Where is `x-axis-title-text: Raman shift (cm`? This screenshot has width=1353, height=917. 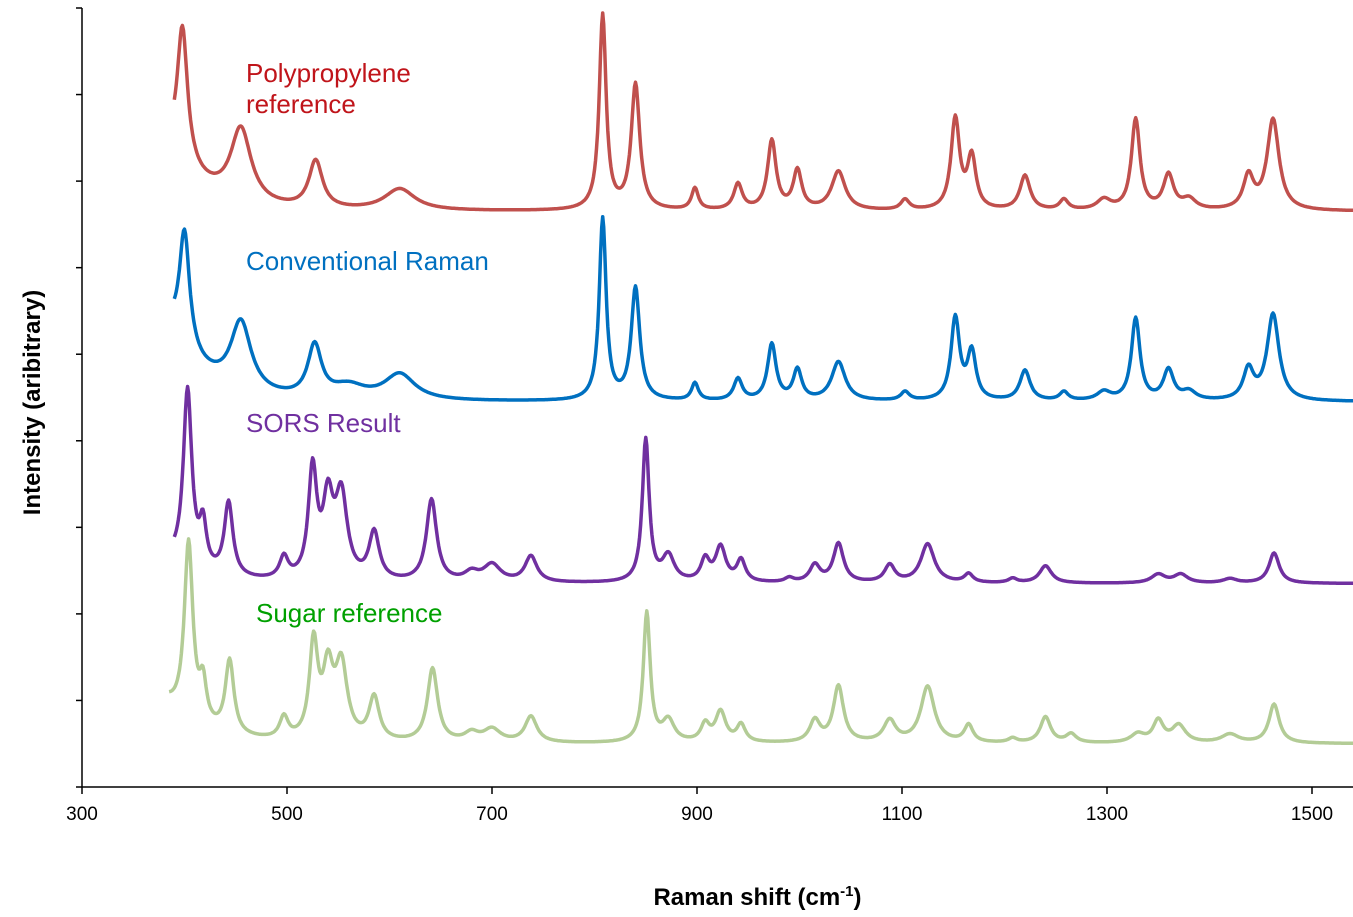
x-axis-title-text: Raman shift (cm is located at coordinates (746, 897).